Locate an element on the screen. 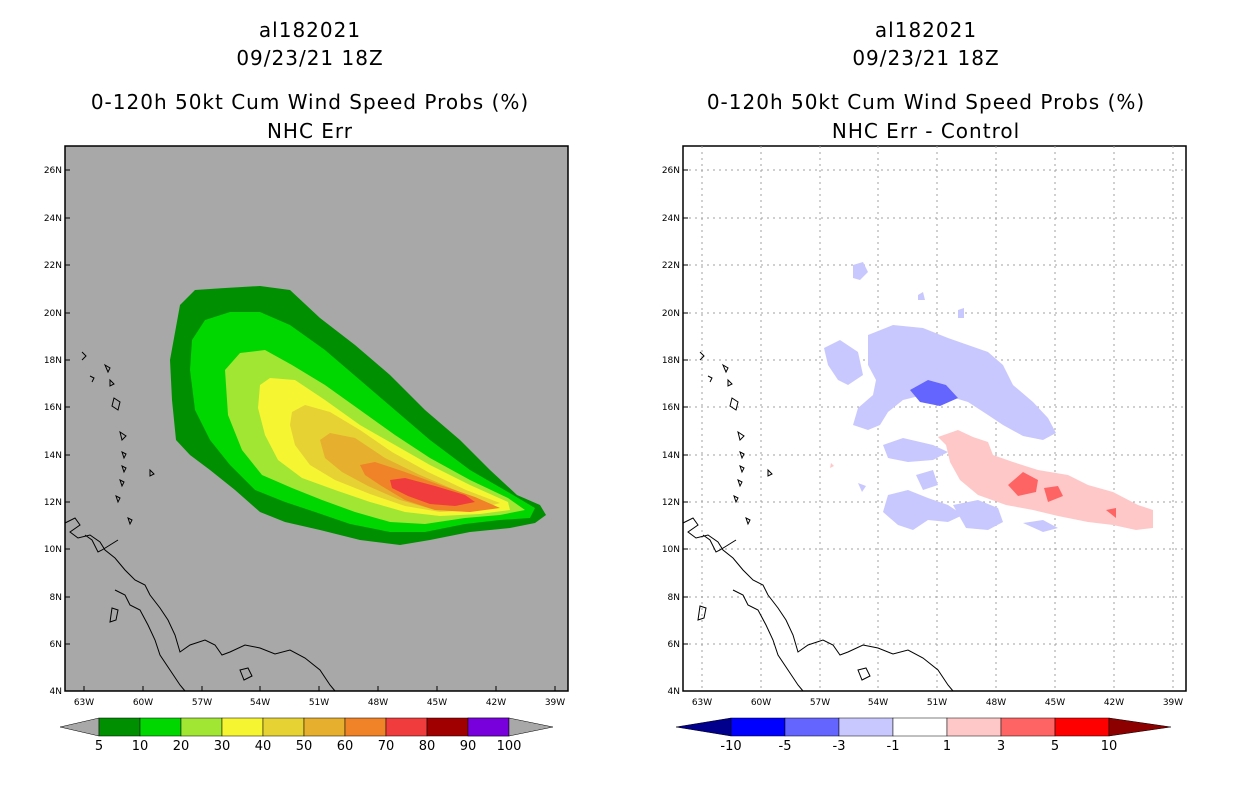 The height and width of the screenshot is (800, 1236). colorbar-label: -10 is located at coordinates (730, 746).